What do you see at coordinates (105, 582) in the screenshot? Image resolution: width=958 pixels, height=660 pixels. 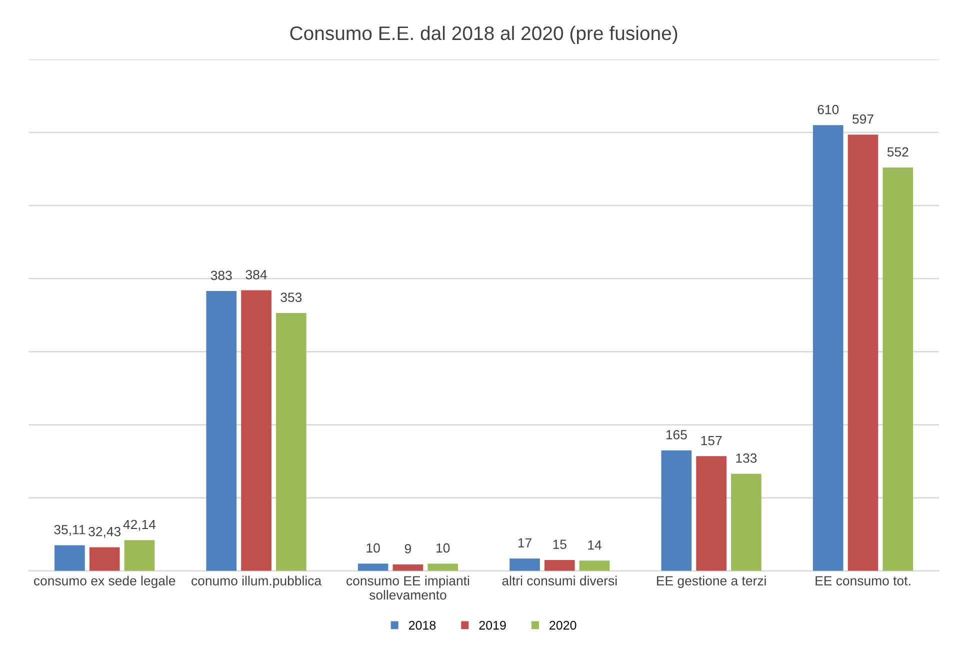 I see `x-tick-label: consumo ex sede legale` at bounding box center [105, 582].